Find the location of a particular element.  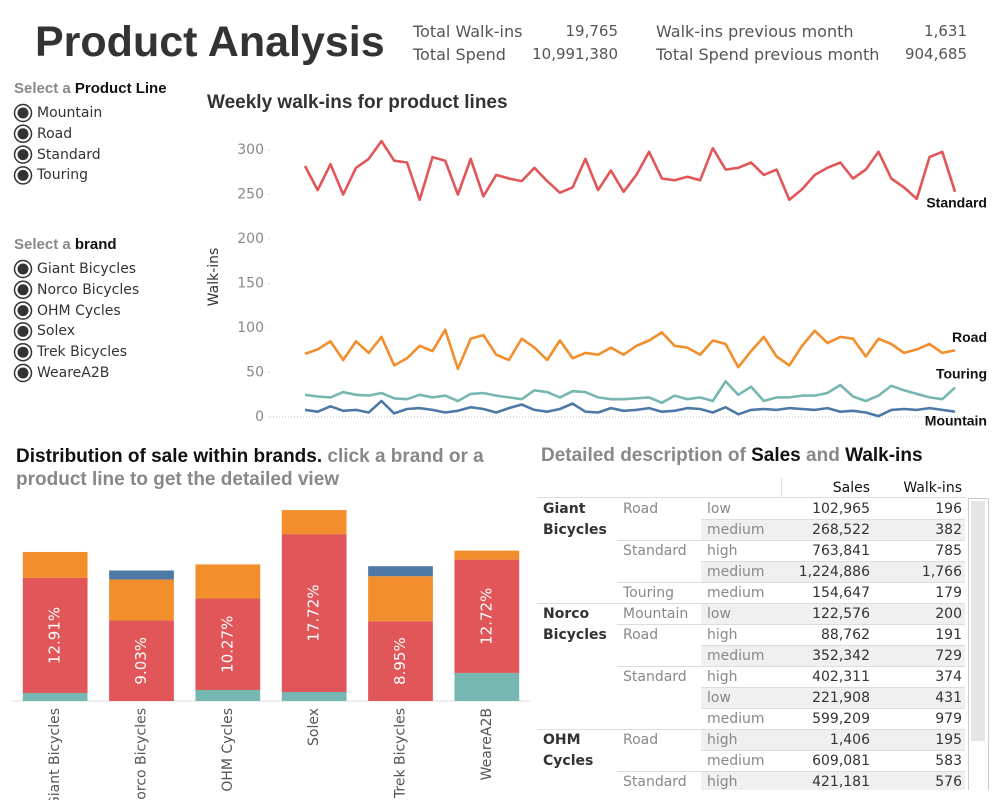

x-tick-label: Solex is located at coordinates (314, 727).